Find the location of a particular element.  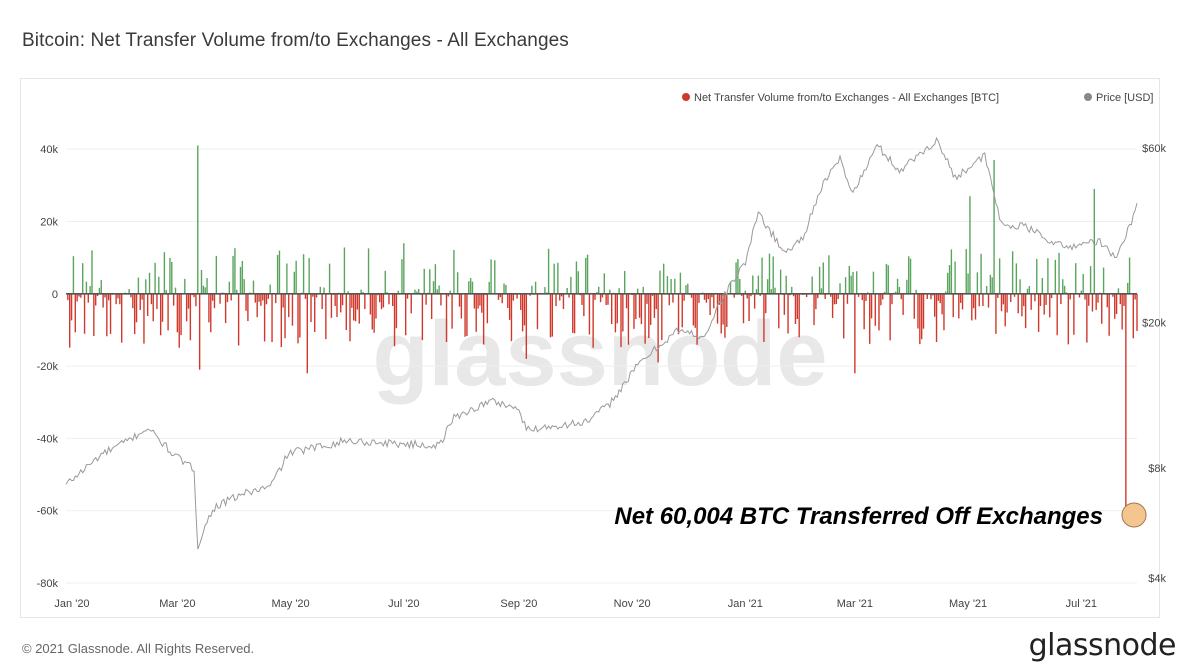

x-tick-label: Mar '21 is located at coordinates (855, 604).